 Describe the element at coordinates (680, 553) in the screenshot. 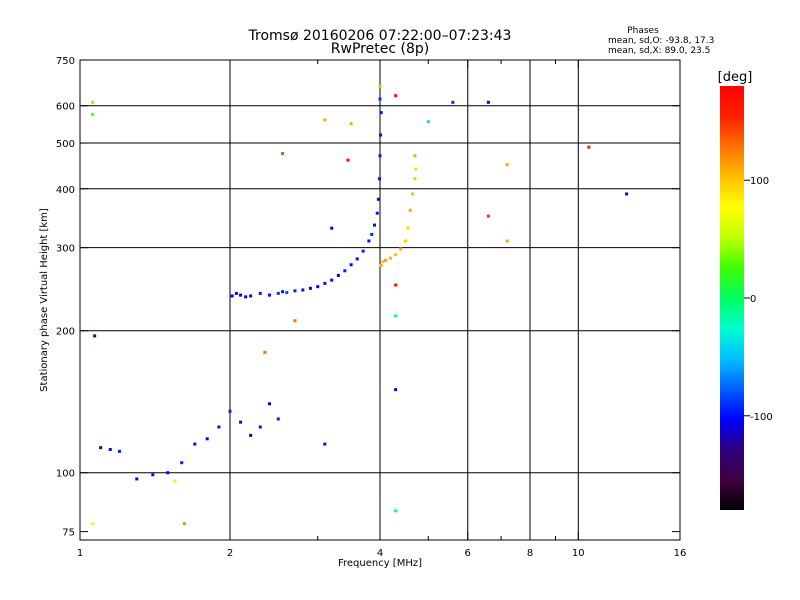

I see `x-tick-label: 16` at that location.